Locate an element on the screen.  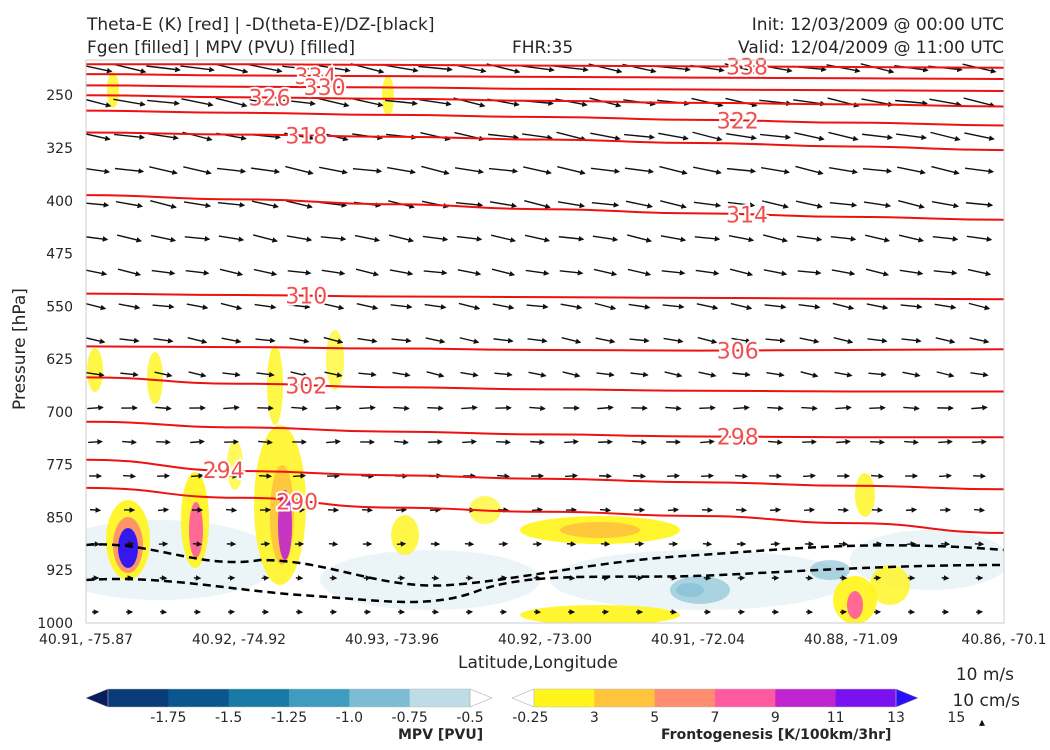
theta-e-label: 298 is located at coordinates (738, 438).